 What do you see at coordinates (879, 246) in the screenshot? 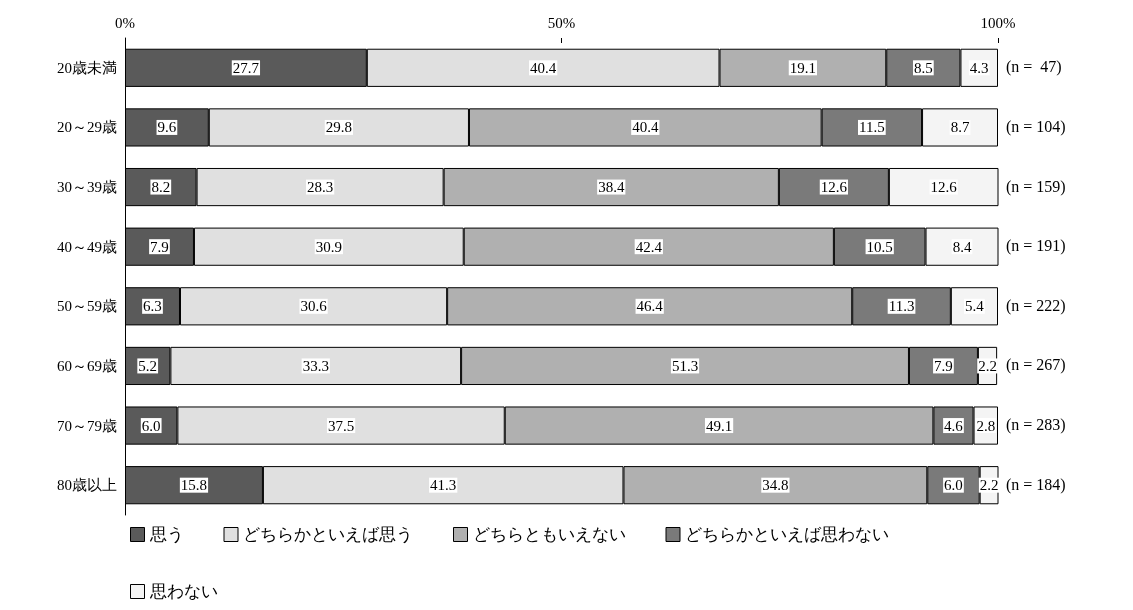
I see `data-label: 10.5` at bounding box center [879, 246].